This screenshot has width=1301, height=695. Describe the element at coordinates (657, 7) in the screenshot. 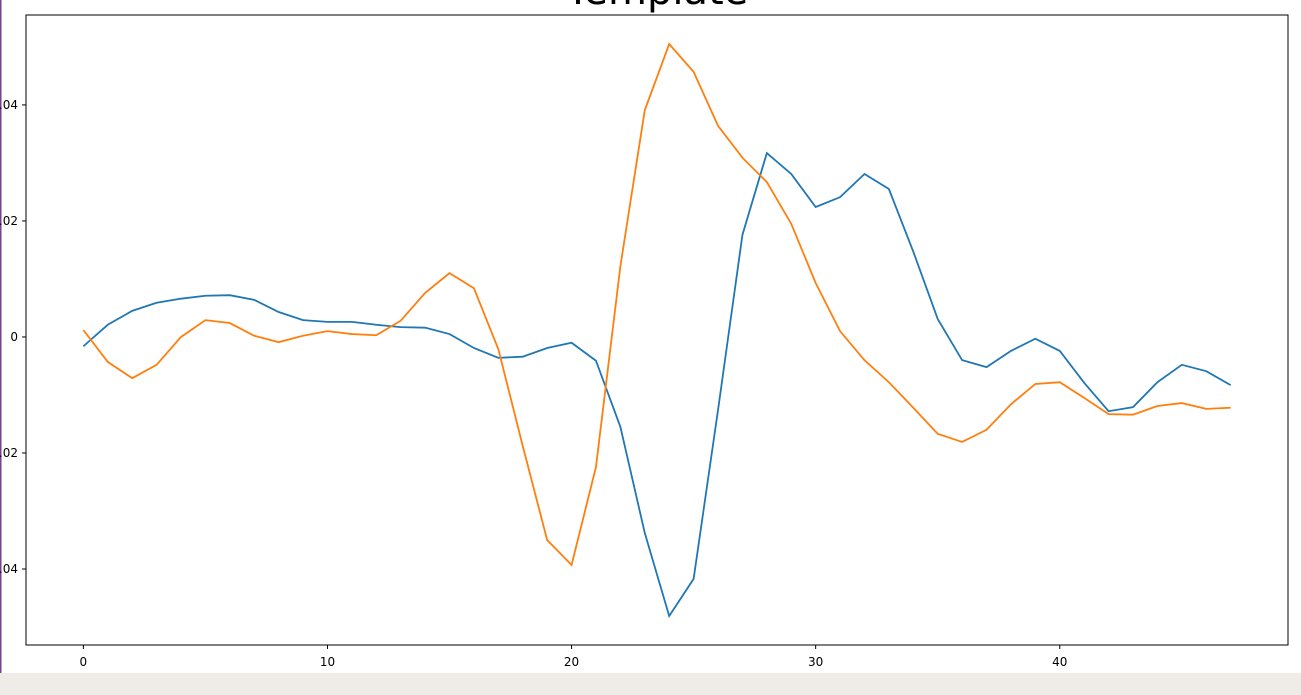

I see `chart-title: Template` at that location.